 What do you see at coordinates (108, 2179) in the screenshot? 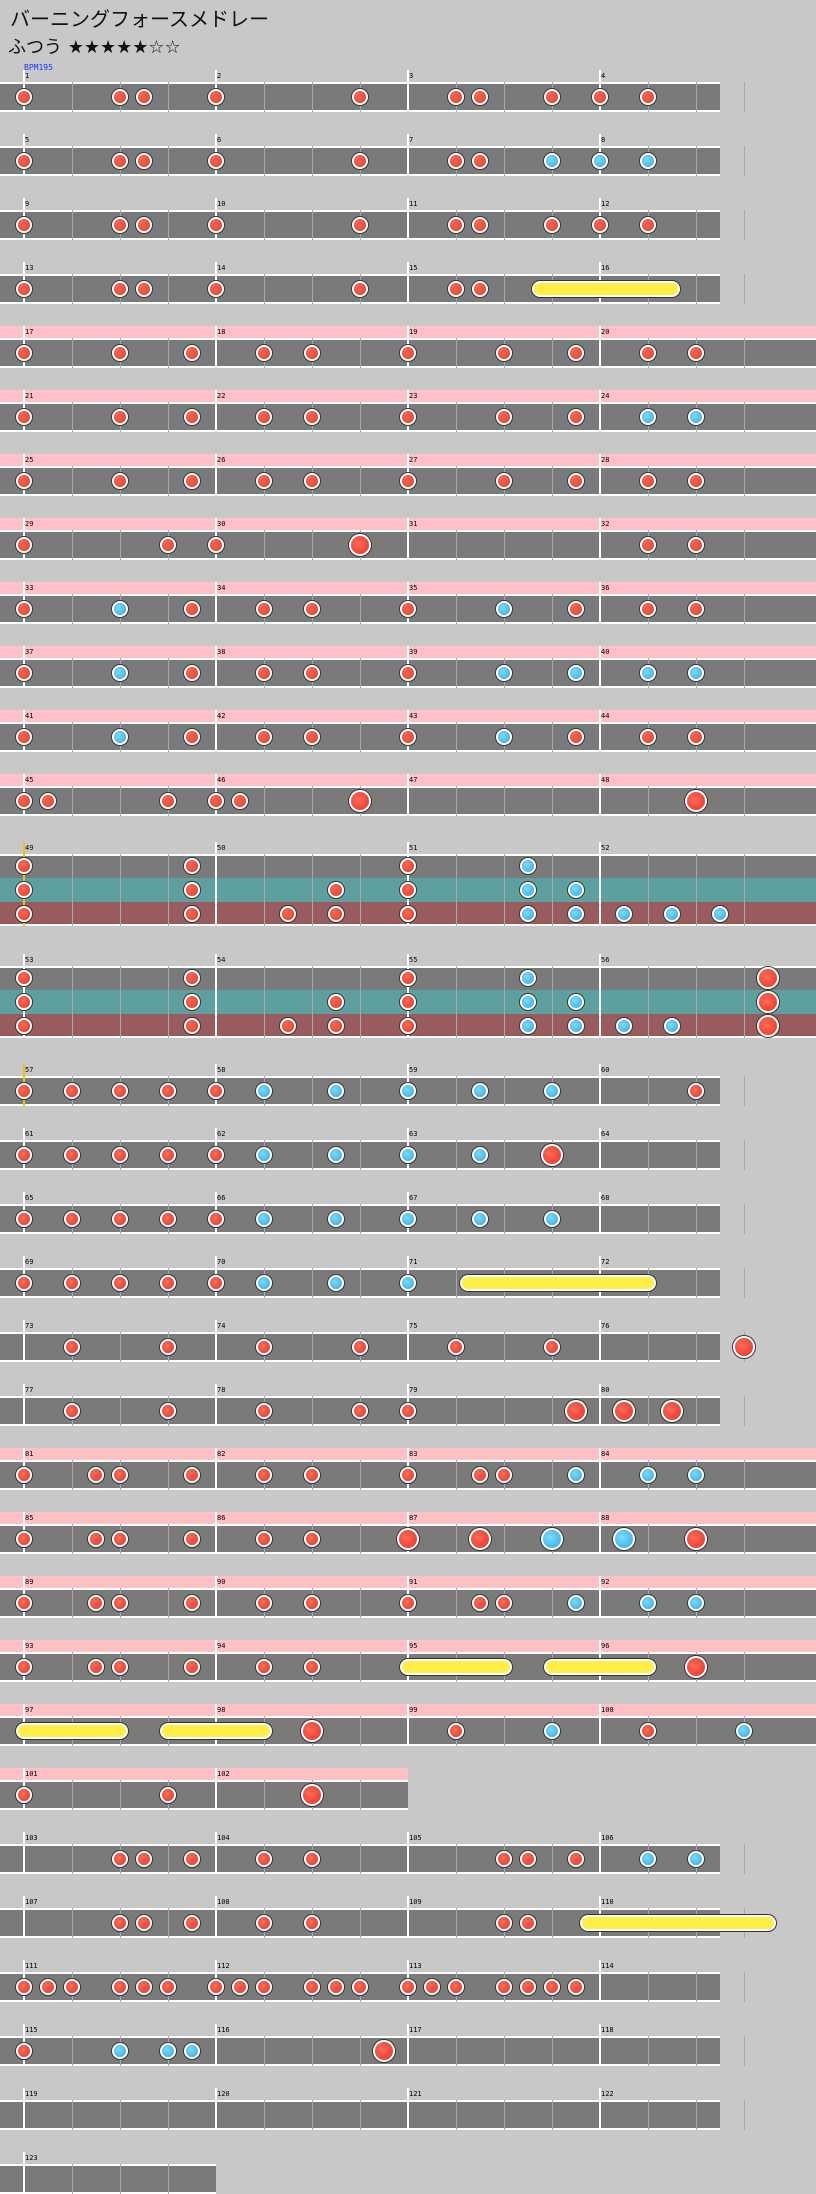
I see `note-lane` at bounding box center [108, 2179].